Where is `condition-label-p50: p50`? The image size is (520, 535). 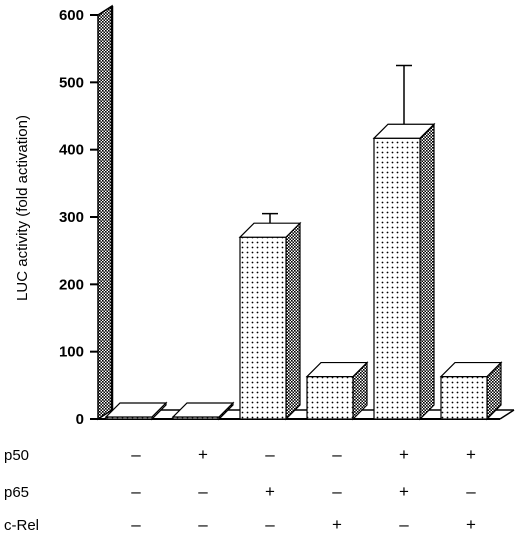 condition-label-p50: p50 is located at coordinates (16, 455).